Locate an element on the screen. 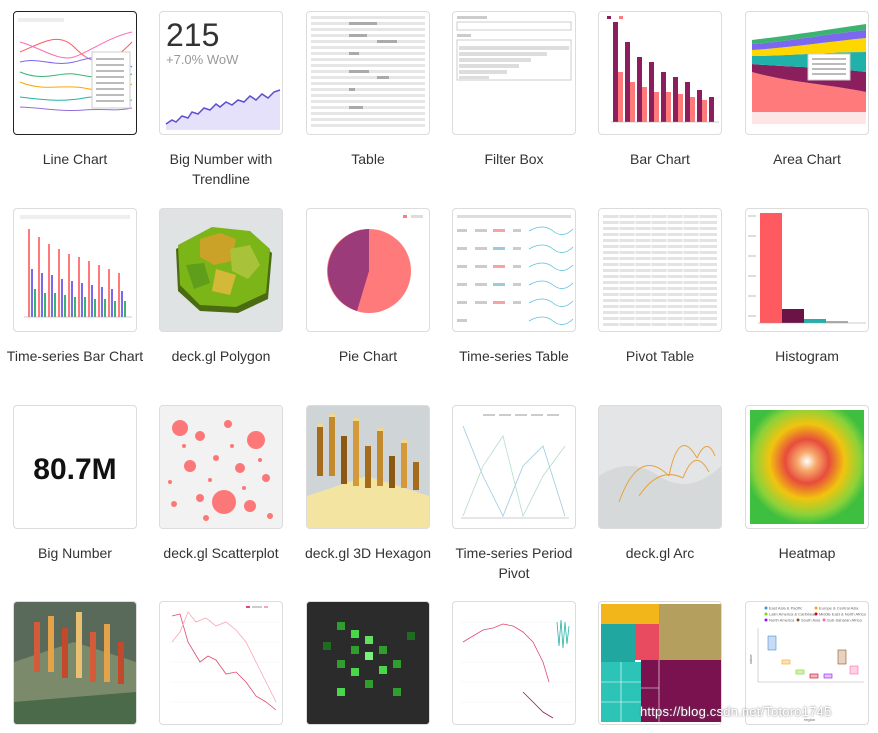  pivot-table-thumbnail is located at coordinates (660, 270).